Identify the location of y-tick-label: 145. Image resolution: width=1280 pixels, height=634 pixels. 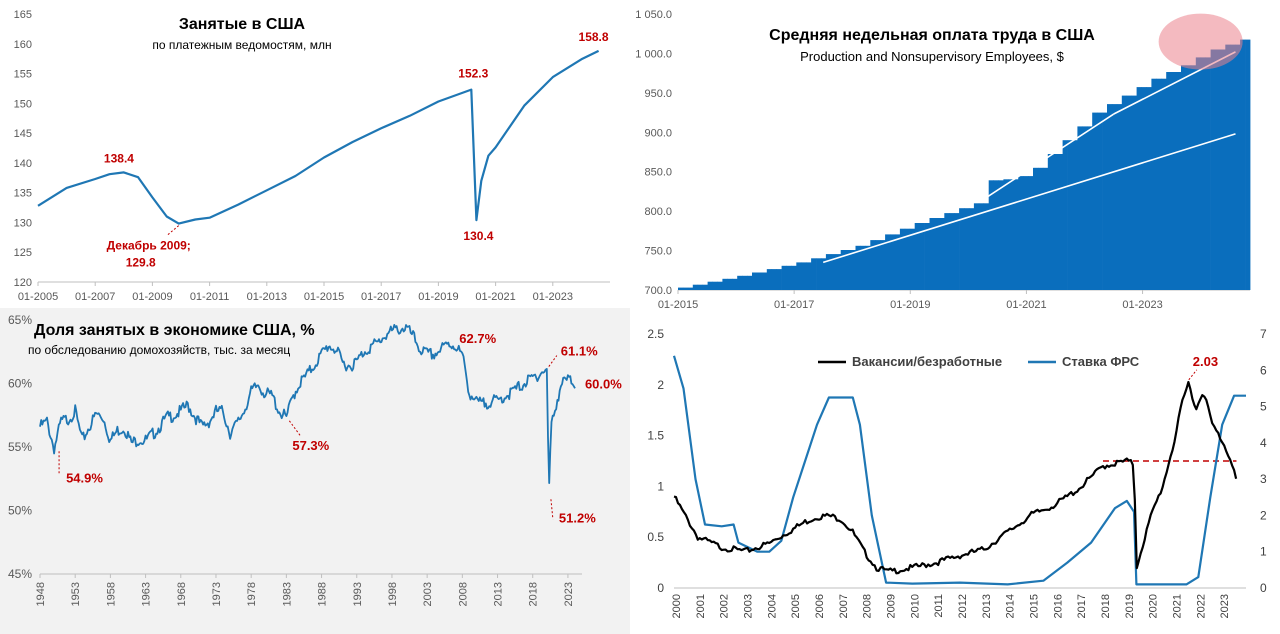
(23, 134).